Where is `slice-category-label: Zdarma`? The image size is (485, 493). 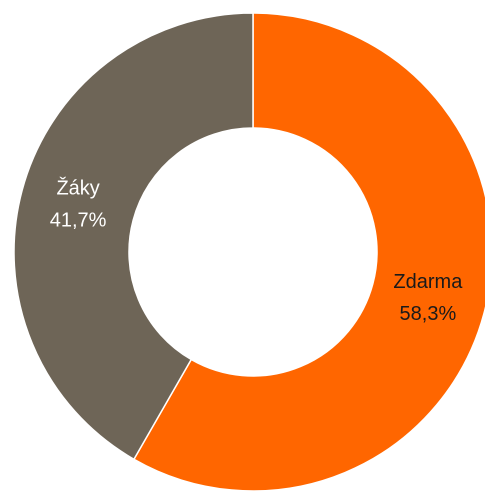 slice-category-label: Zdarma is located at coordinates (428, 282).